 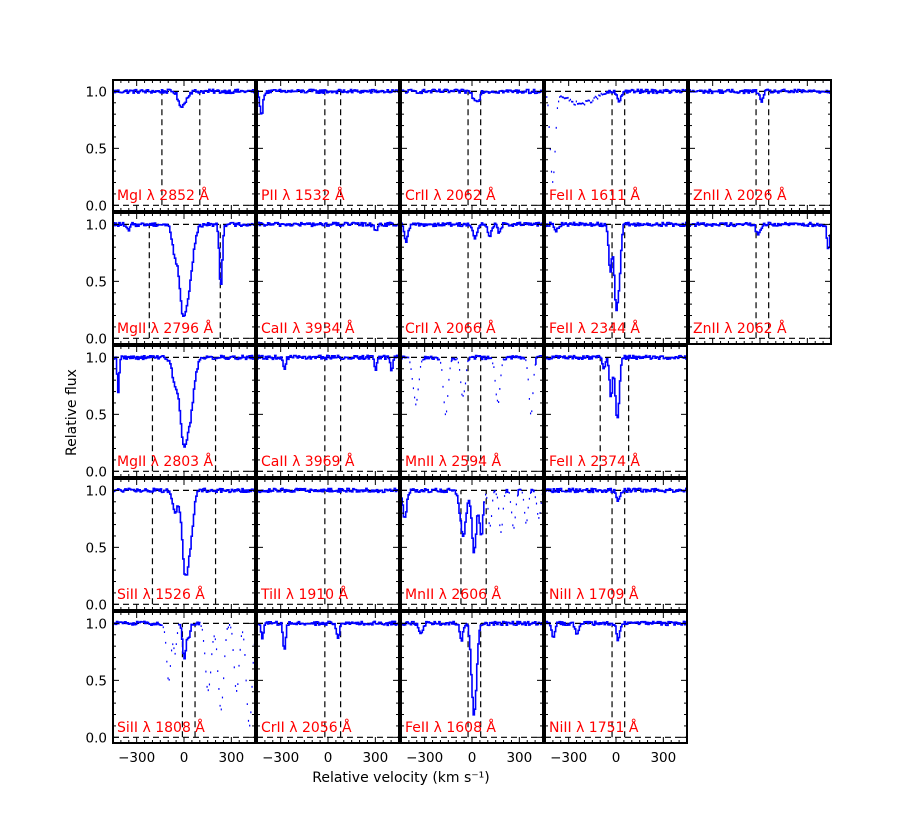 I want to click on transition-label: FeII λ 2344 Å, so click(x=594, y=328).